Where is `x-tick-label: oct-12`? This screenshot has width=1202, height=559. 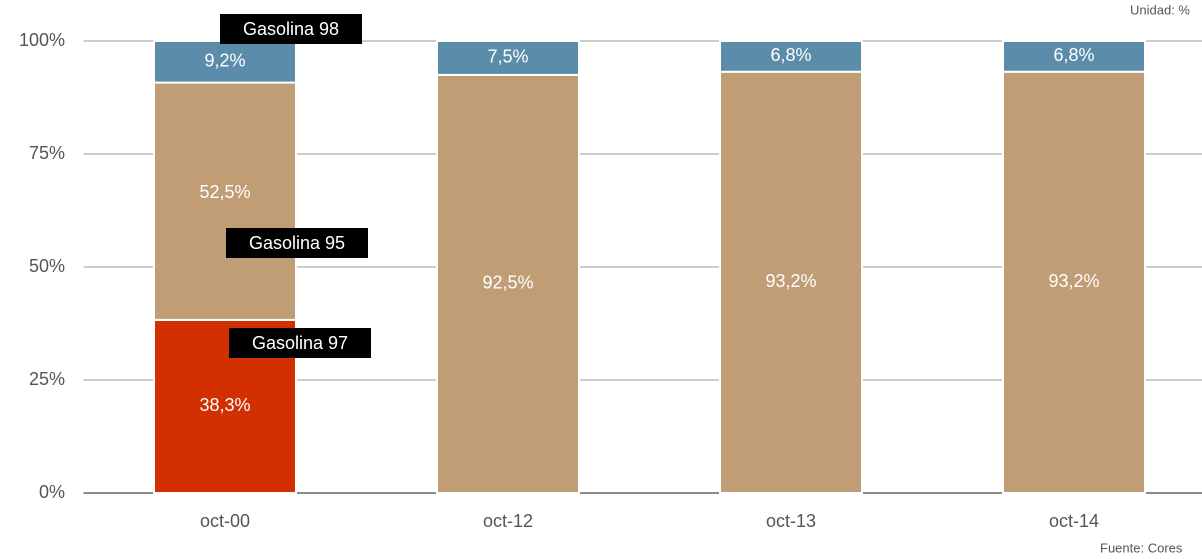
x-tick-label: oct-12 is located at coordinates (508, 521).